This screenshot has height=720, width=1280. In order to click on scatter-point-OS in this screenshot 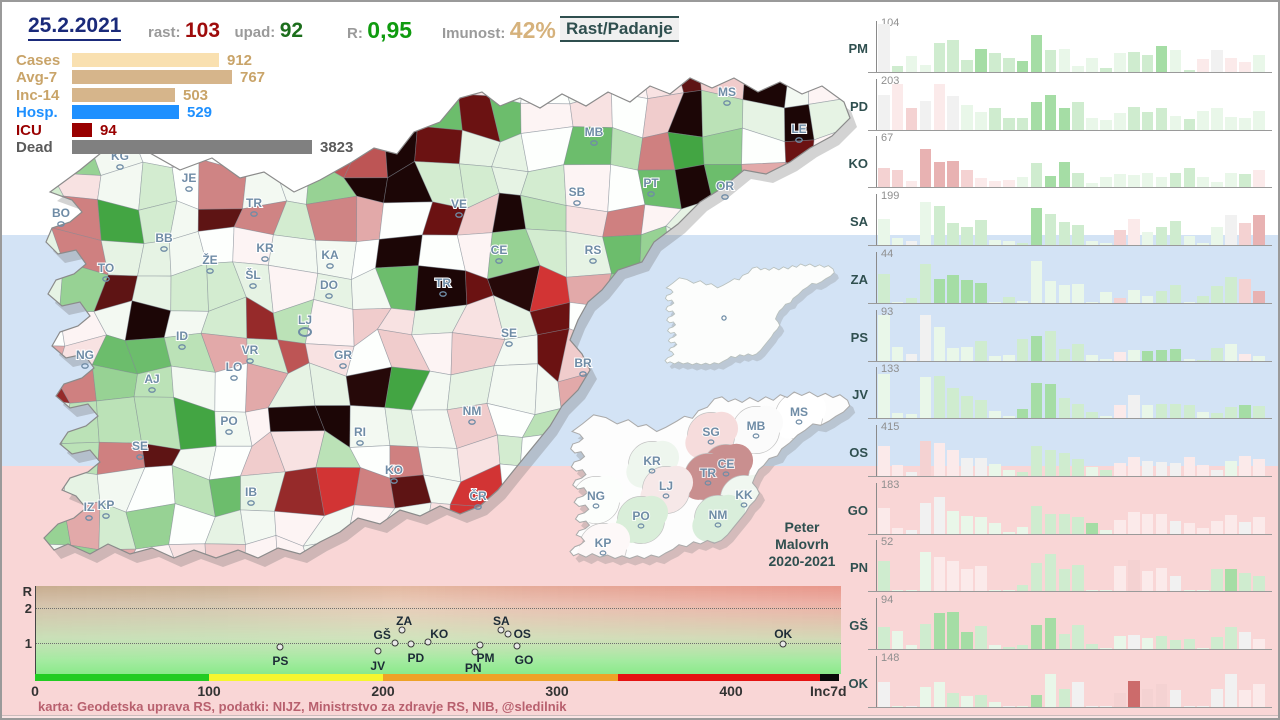, I will do `click(508, 634)`.